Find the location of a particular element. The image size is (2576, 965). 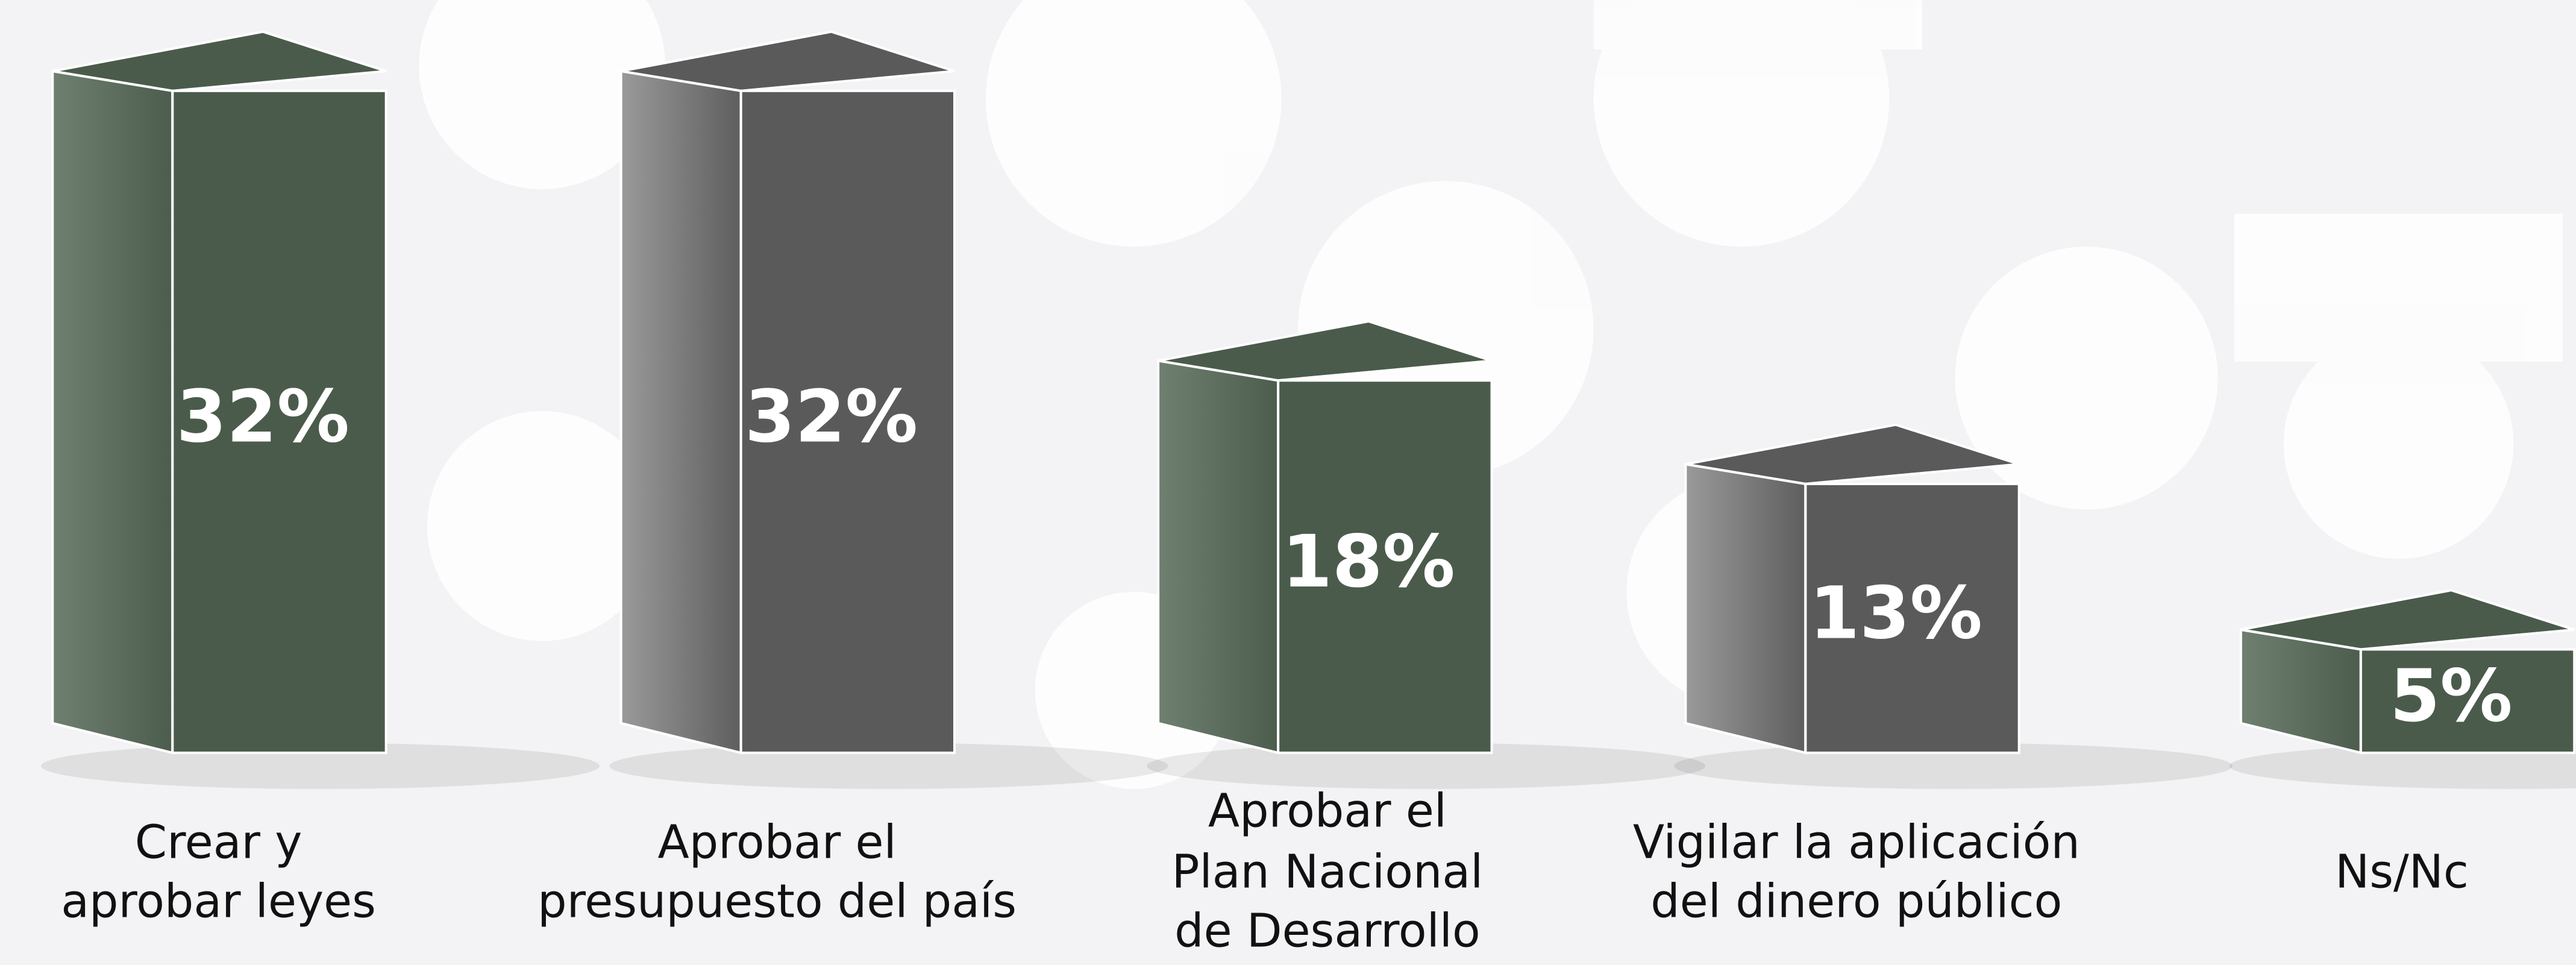

category-label: Aprobar el Plan Nacional de Desarrollo is located at coordinates (1327, 872).